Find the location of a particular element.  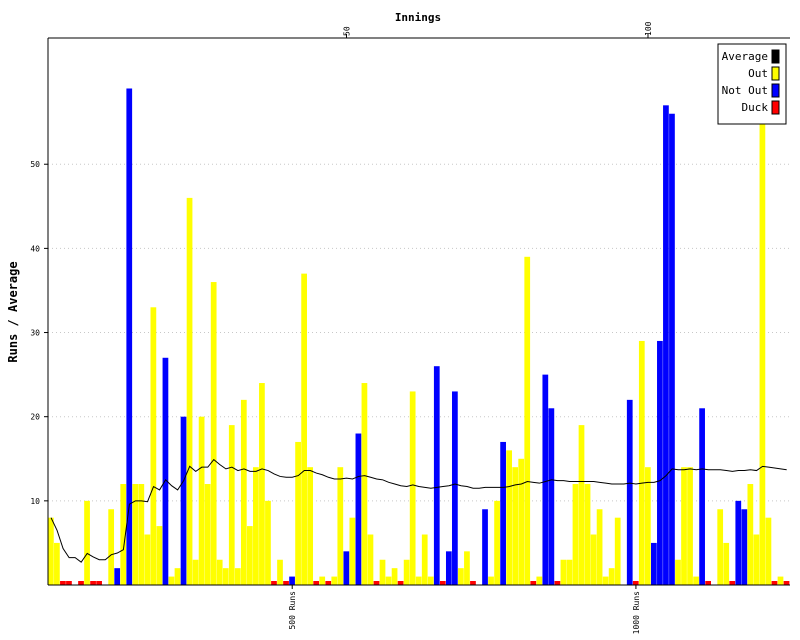

legend-label: Out is located at coordinates (758, 73).